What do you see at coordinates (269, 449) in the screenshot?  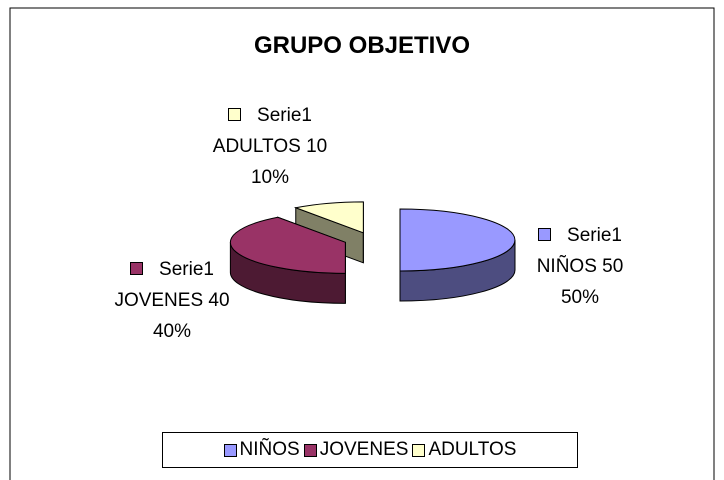 I see `legend-label: NIÑOS` at bounding box center [269, 449].